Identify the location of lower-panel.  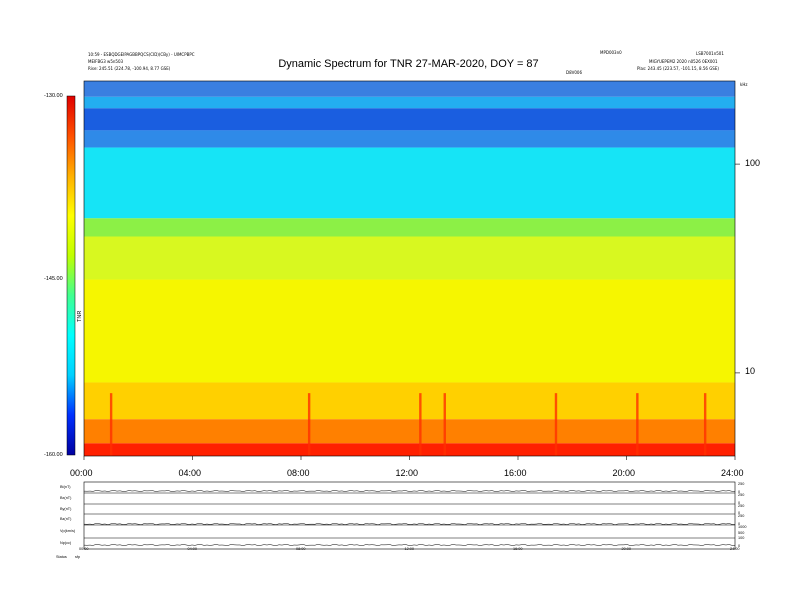
(409, 515).